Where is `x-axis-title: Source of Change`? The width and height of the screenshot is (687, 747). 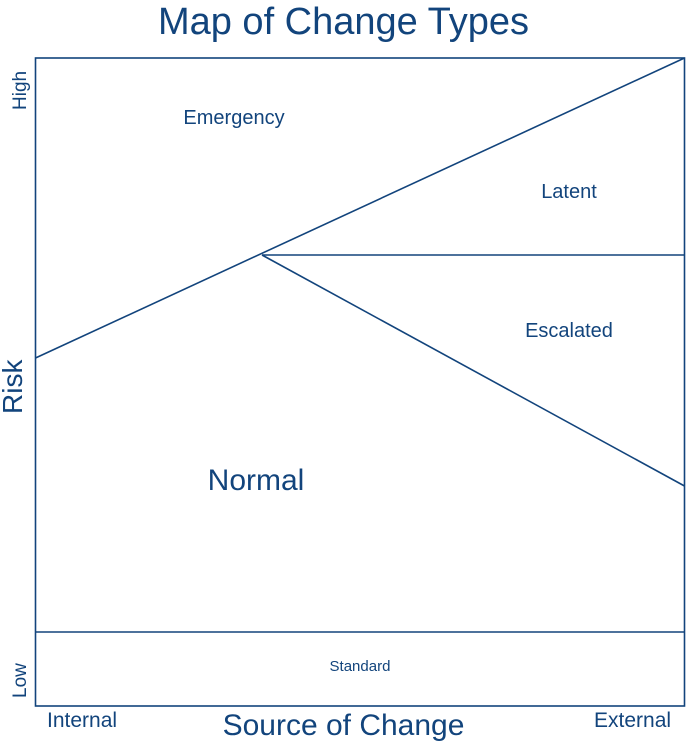
x-axis-title: Source of Change is located at coordinates (343, 725).